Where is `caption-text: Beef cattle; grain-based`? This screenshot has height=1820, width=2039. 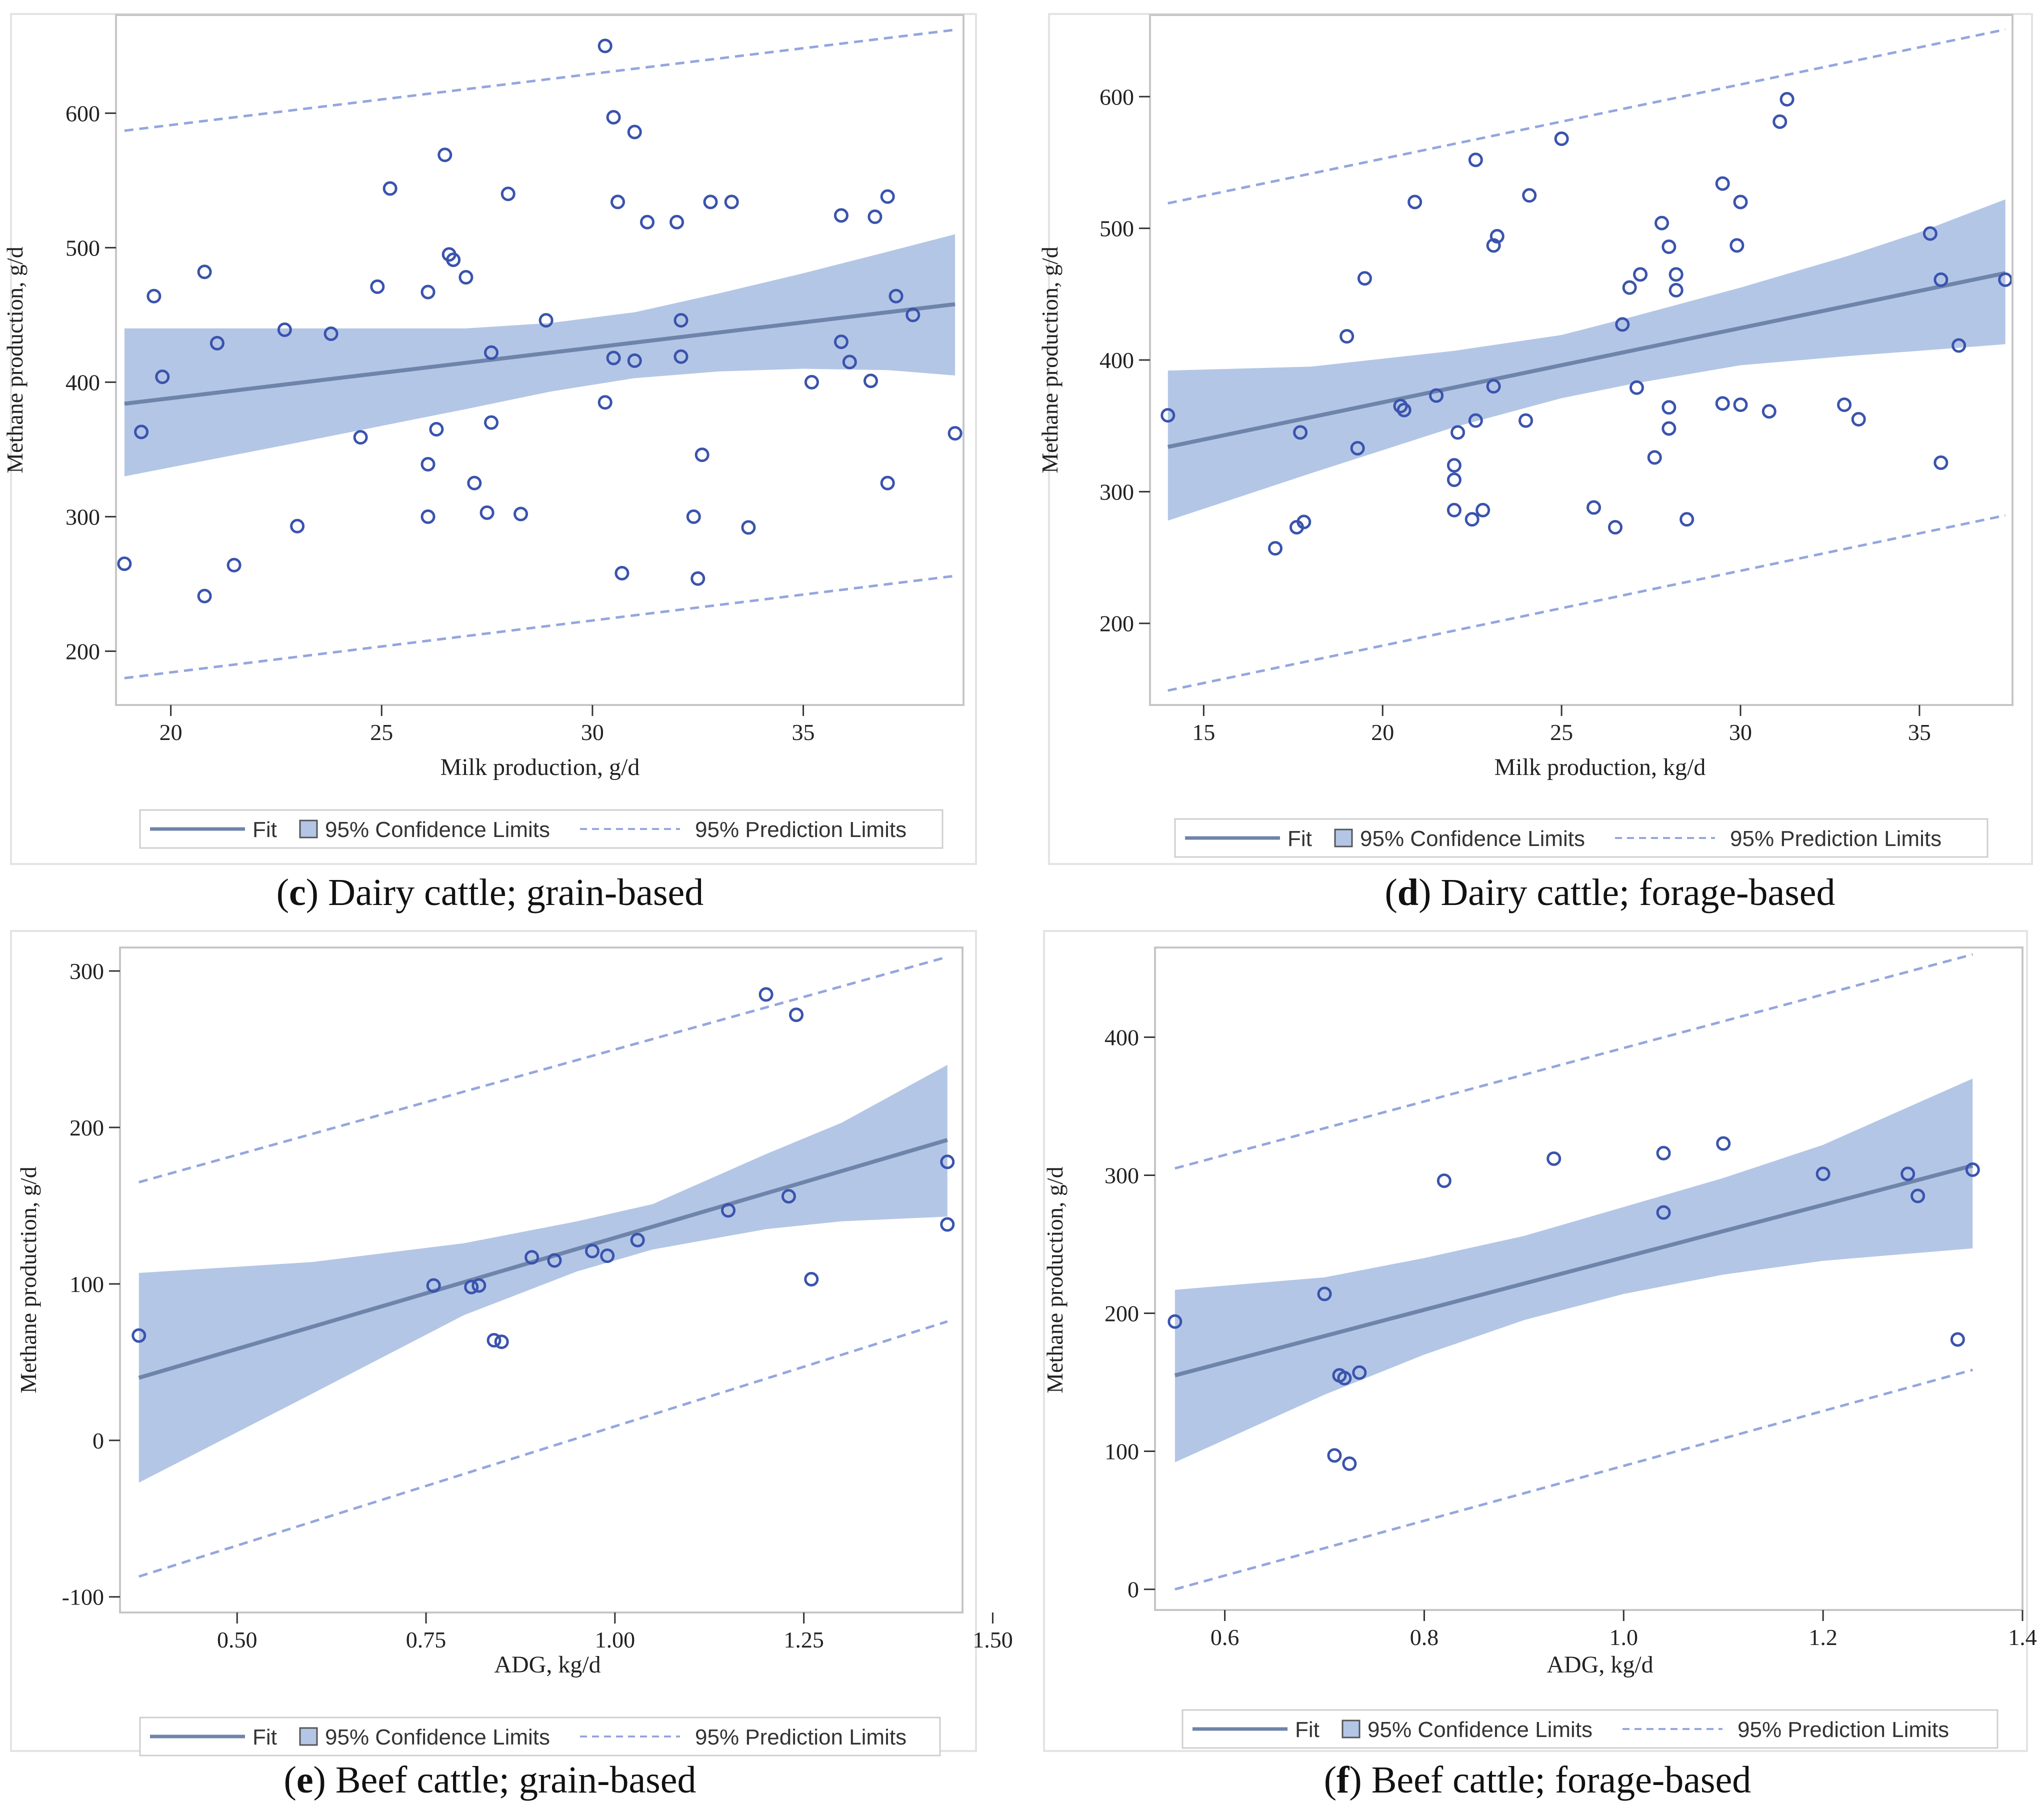
caption-text: Beef cattle; grain-based is located at coordinates (511, 1780).